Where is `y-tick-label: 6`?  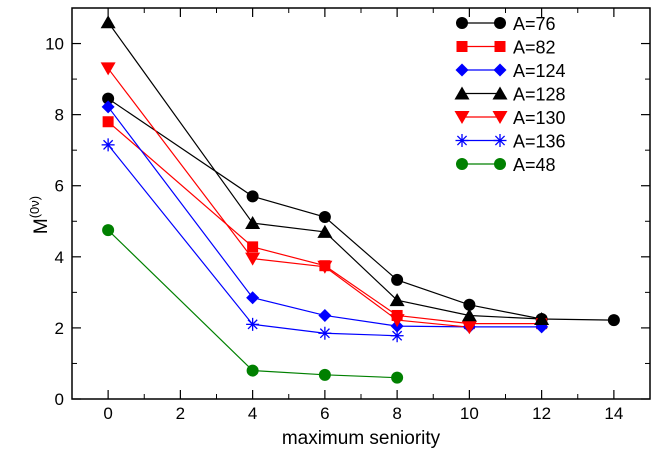 y-tick-label: 6 is located at coordinates (59, 186).